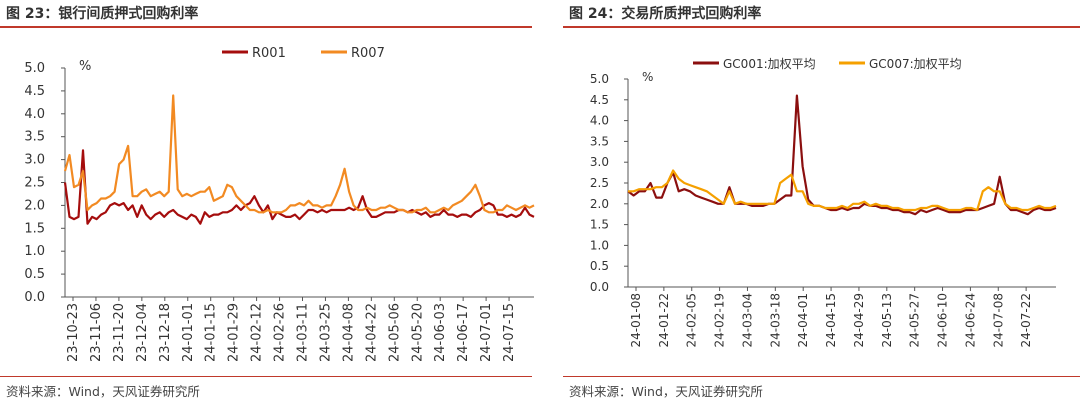 This screenshot has width=1080, height=401. What do you see at coordinates (943, 320) in the screenshot?
I see `x-tick-label: 24-06-10` at bounding box center [943, 320].